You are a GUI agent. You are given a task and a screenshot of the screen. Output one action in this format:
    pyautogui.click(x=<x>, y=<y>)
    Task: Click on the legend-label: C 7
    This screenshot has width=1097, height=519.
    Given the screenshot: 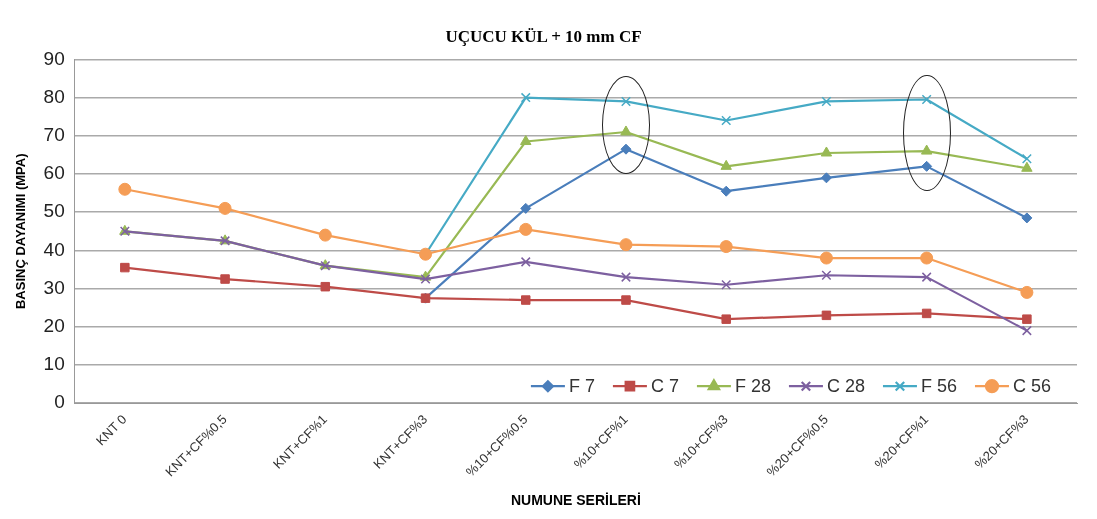 What is the action you would take?
    pyautogui.click(x=664, y=386)
    